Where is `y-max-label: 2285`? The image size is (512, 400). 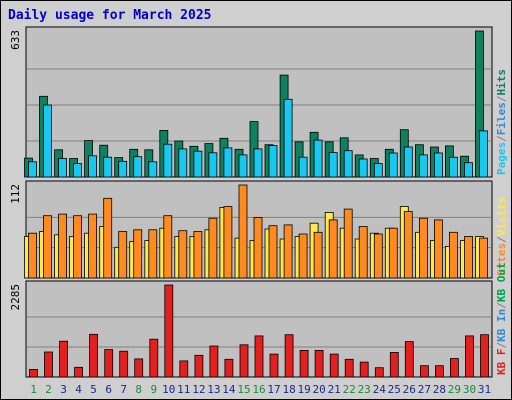 y-max-label: 2285 is located at coordinates (15, 297).